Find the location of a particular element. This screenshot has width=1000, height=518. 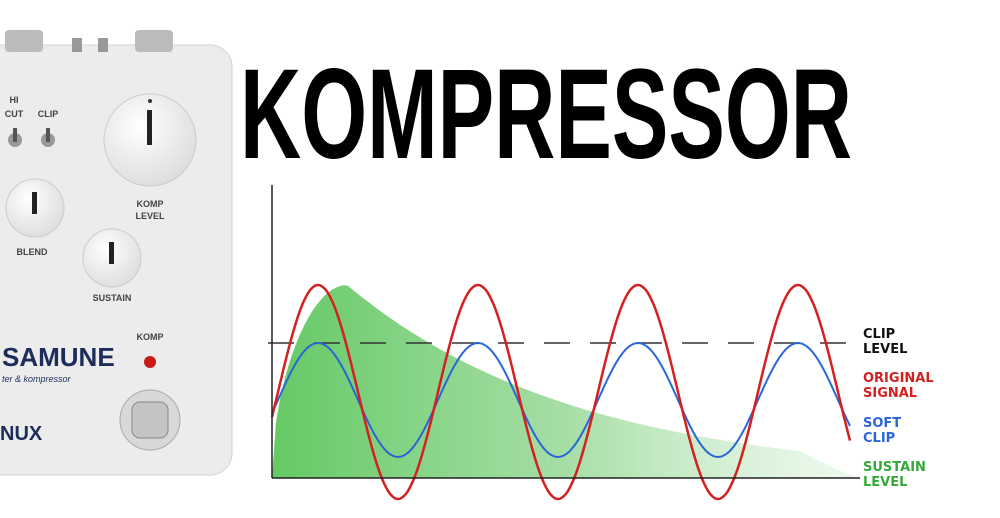

pedal-subtitle: ter & kompressor is located at coordinates (37, 379).